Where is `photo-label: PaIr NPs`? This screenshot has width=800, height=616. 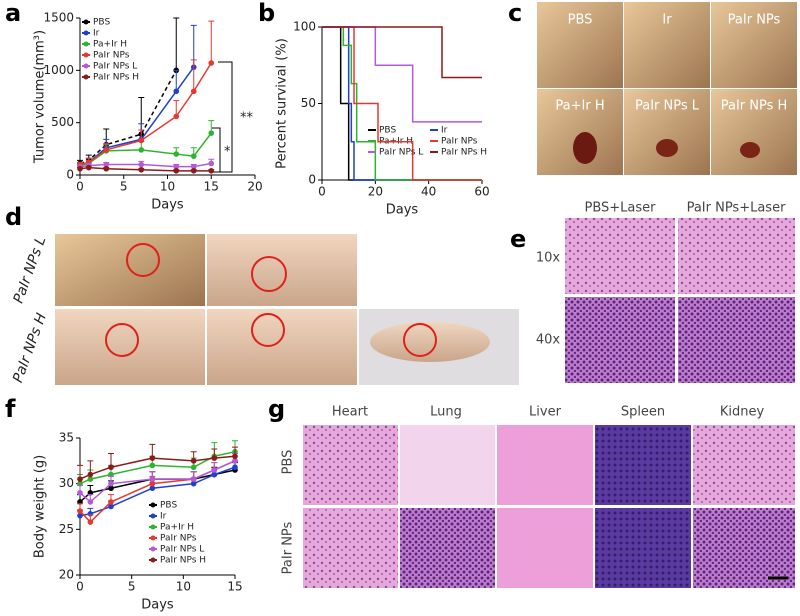 photo-label: PaIr NPs is located at coordinates (754, 20).